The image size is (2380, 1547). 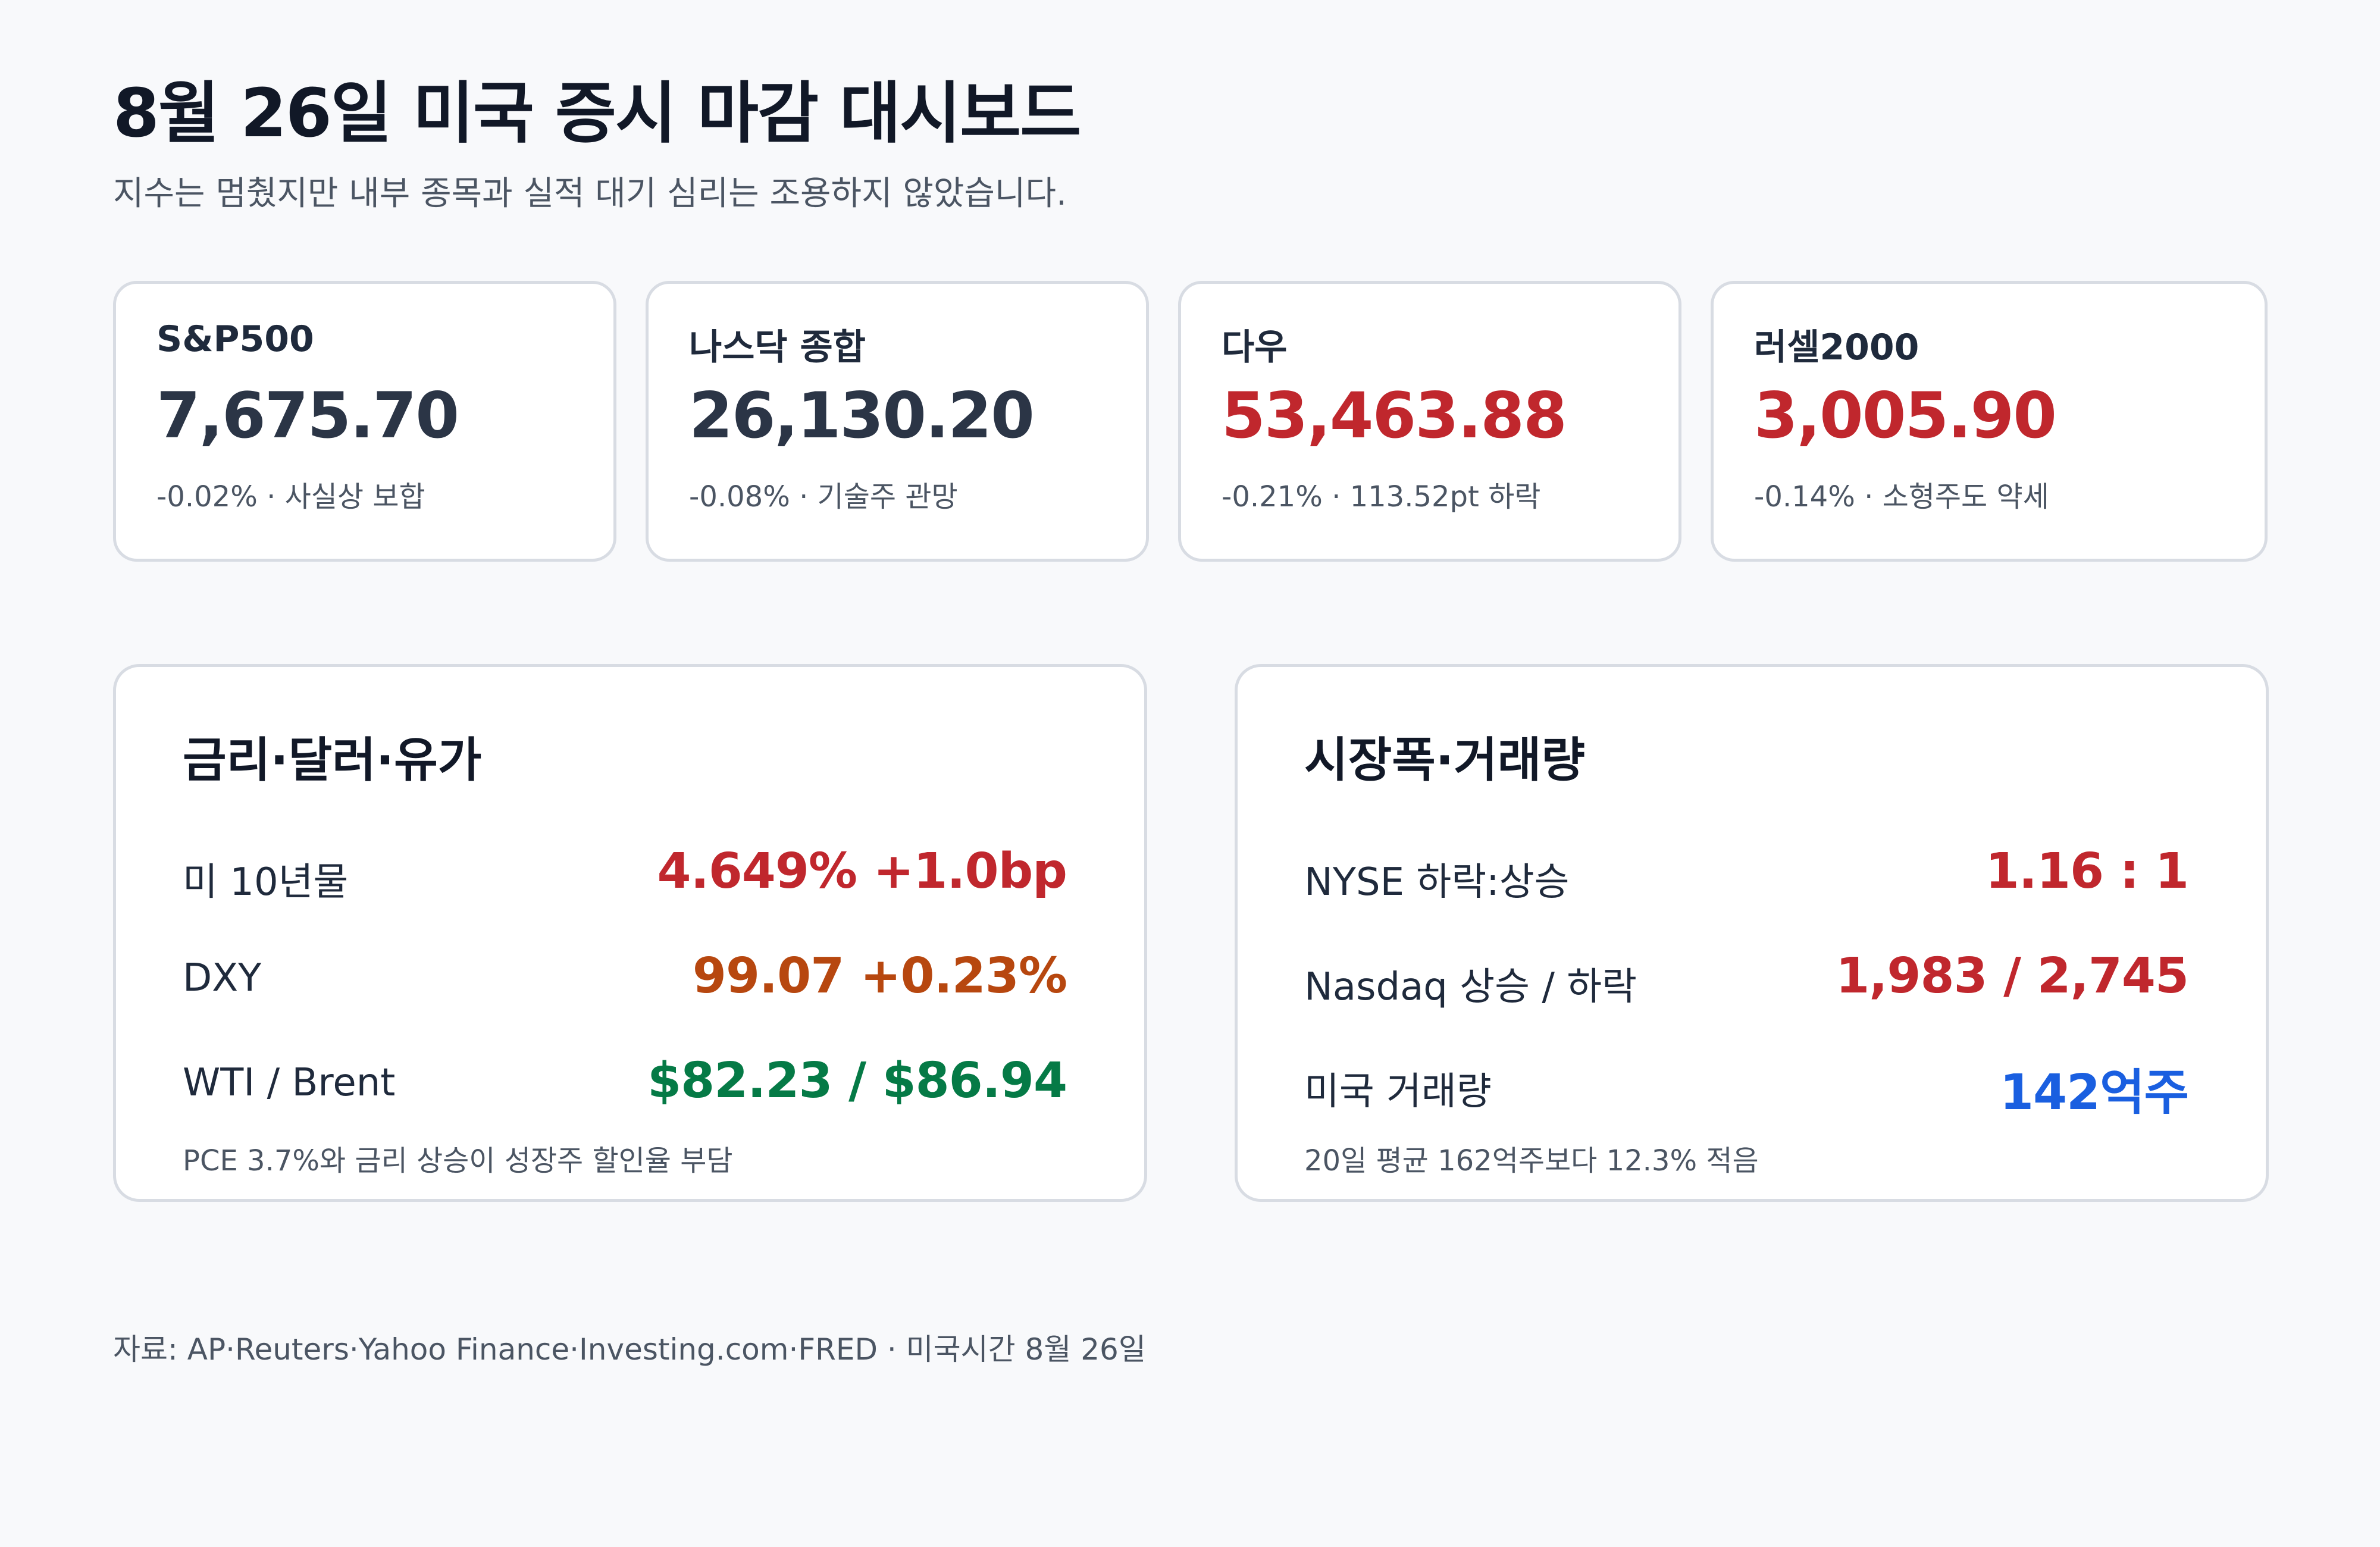 I want to click on panel-note: PCE 3.7%와 금리 상승이 성장주 할인율 부담, so click(x=458, y=1161).